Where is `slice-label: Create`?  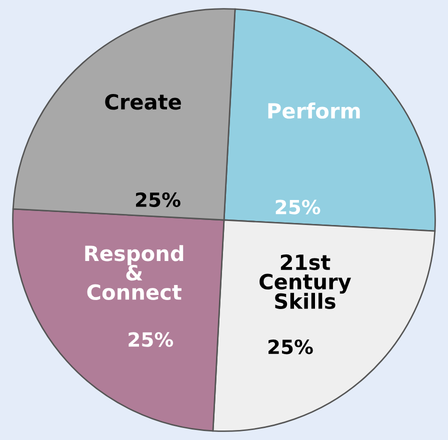
slice-label: Create is located at coordinates (143, 102).